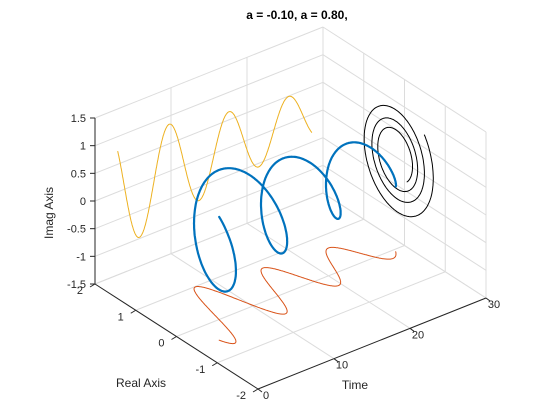 The height and width of the screenshot is (420, 560). Describe the element at coordinates (296, 15) in the screenshot. I see `chart-title: a = -0.10, a = 0.80,` at that location.